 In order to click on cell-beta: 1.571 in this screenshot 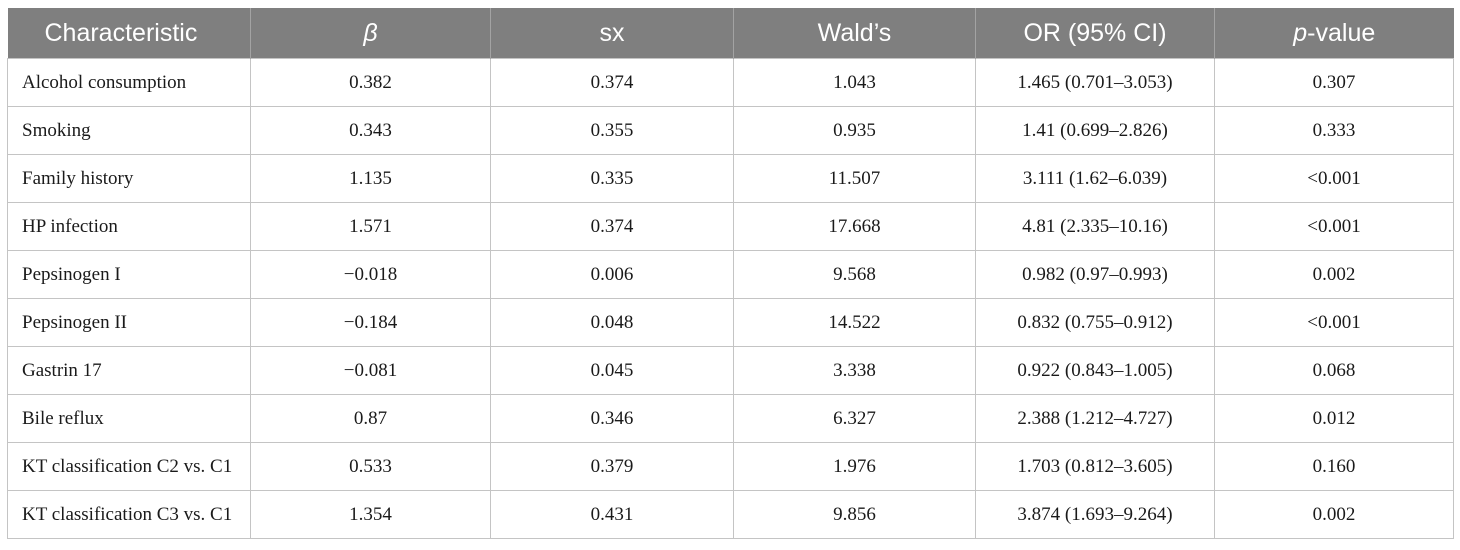, I will do `click(370, 226)`.